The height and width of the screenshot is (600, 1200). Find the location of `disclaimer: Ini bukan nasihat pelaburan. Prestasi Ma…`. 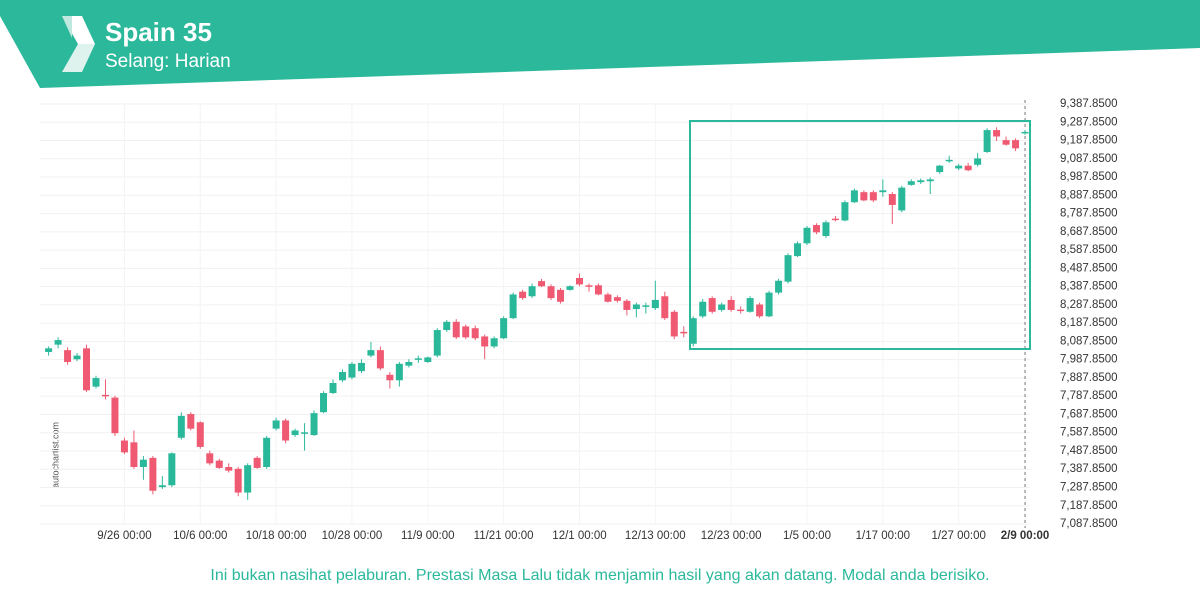

disclaimer: Ini bukan nasihat pelaburan. Prestasi Ma… is located at coordinates (599, 575).